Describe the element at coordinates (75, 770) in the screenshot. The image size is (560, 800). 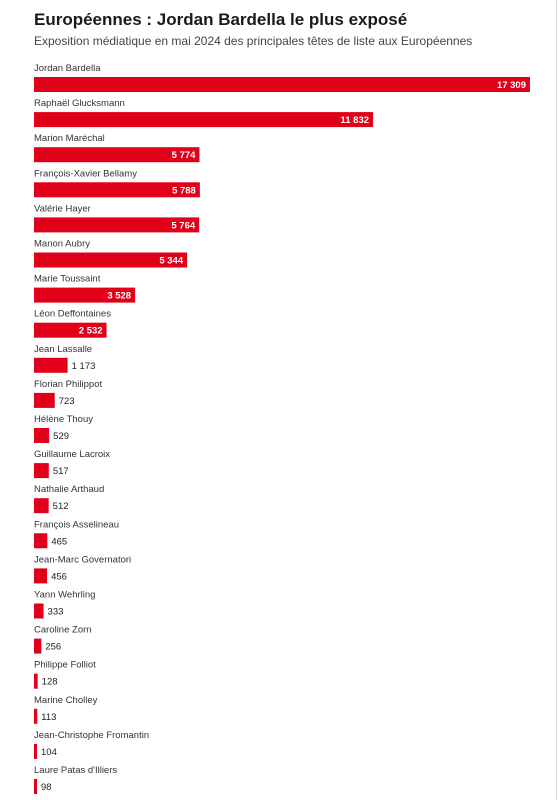
I see `category-label: Laure Patas d'Illiers` at that location.